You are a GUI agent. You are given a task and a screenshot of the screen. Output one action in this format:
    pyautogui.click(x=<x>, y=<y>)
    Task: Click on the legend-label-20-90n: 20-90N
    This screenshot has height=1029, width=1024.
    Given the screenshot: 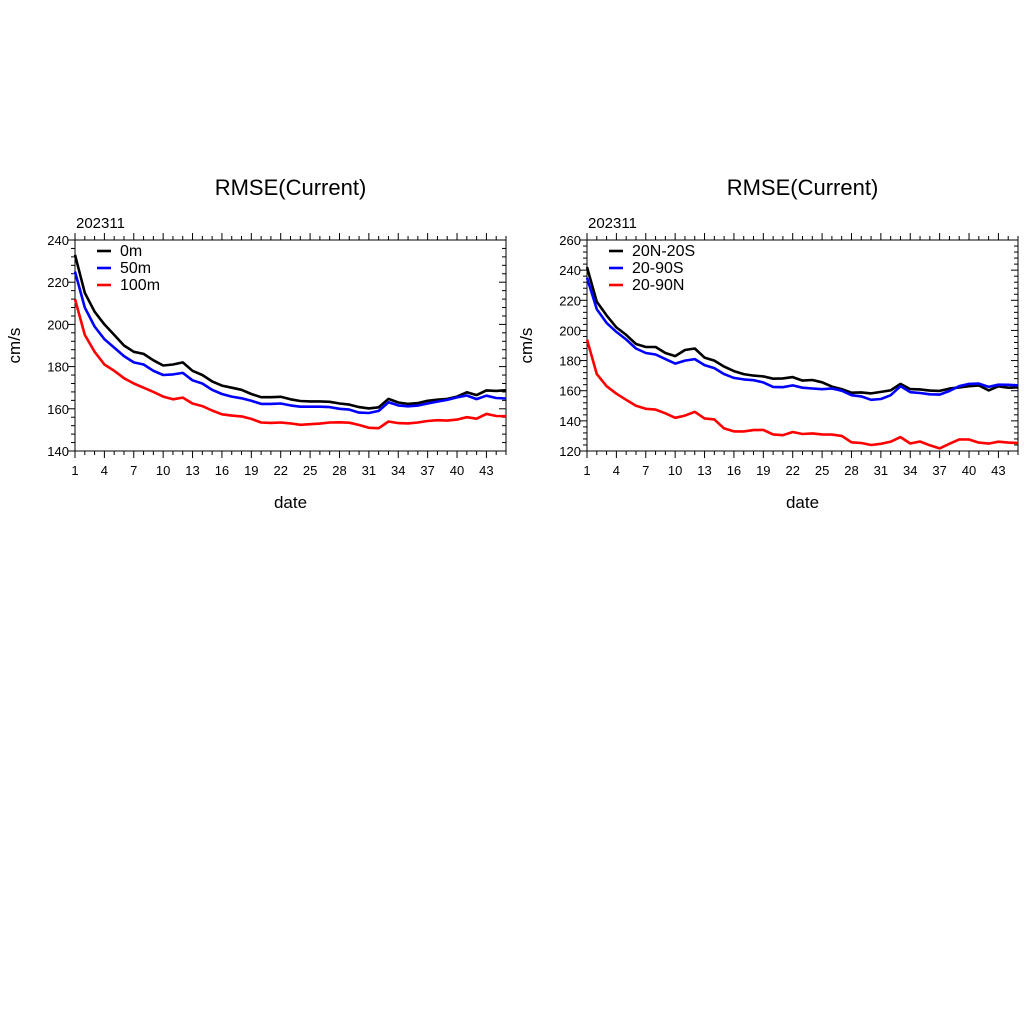 What is the action you would take?
    pyautogui.click(x=658, y=285)
    